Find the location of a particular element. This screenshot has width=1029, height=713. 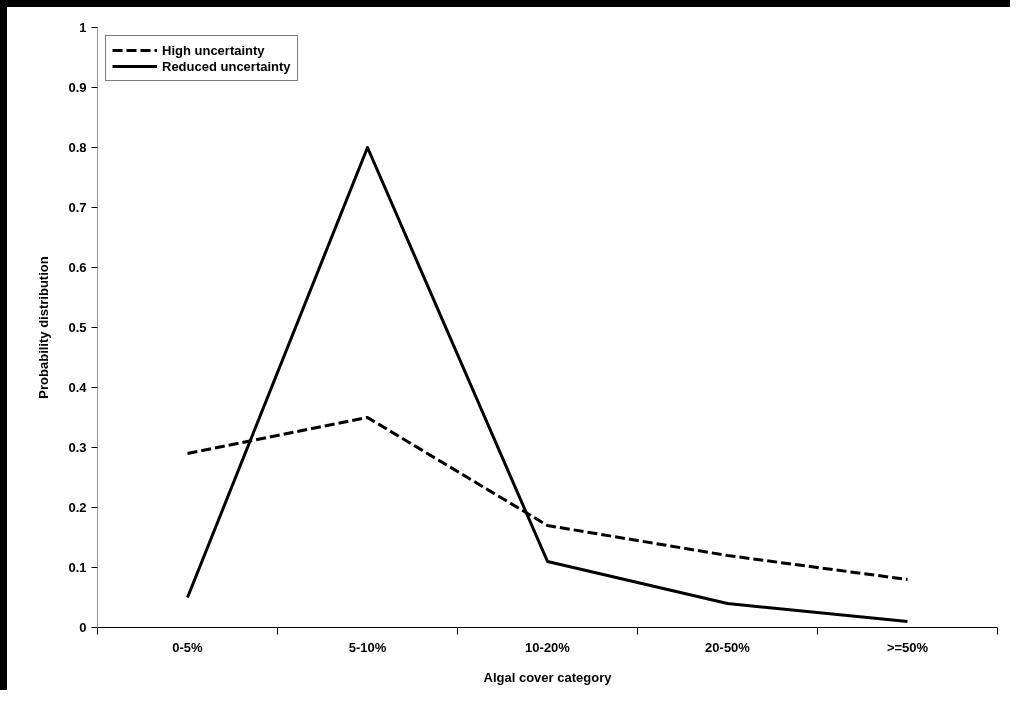

y-tick-label: 0.4 is located at coordinates (78, 387).